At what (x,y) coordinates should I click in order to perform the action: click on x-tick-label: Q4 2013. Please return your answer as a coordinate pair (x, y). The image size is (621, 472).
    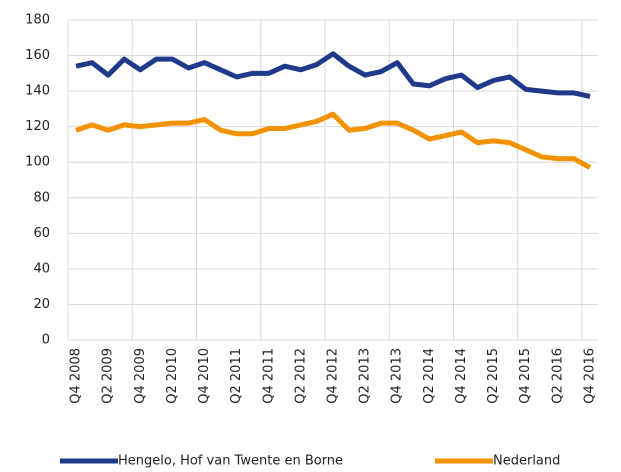
    Looking at the image, I should click on (397, 376).